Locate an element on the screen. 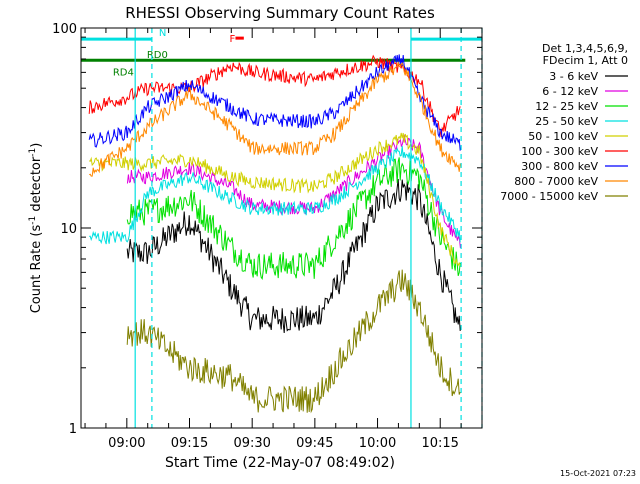  y-tick-label: 1 is located at coordinates (73, 429).